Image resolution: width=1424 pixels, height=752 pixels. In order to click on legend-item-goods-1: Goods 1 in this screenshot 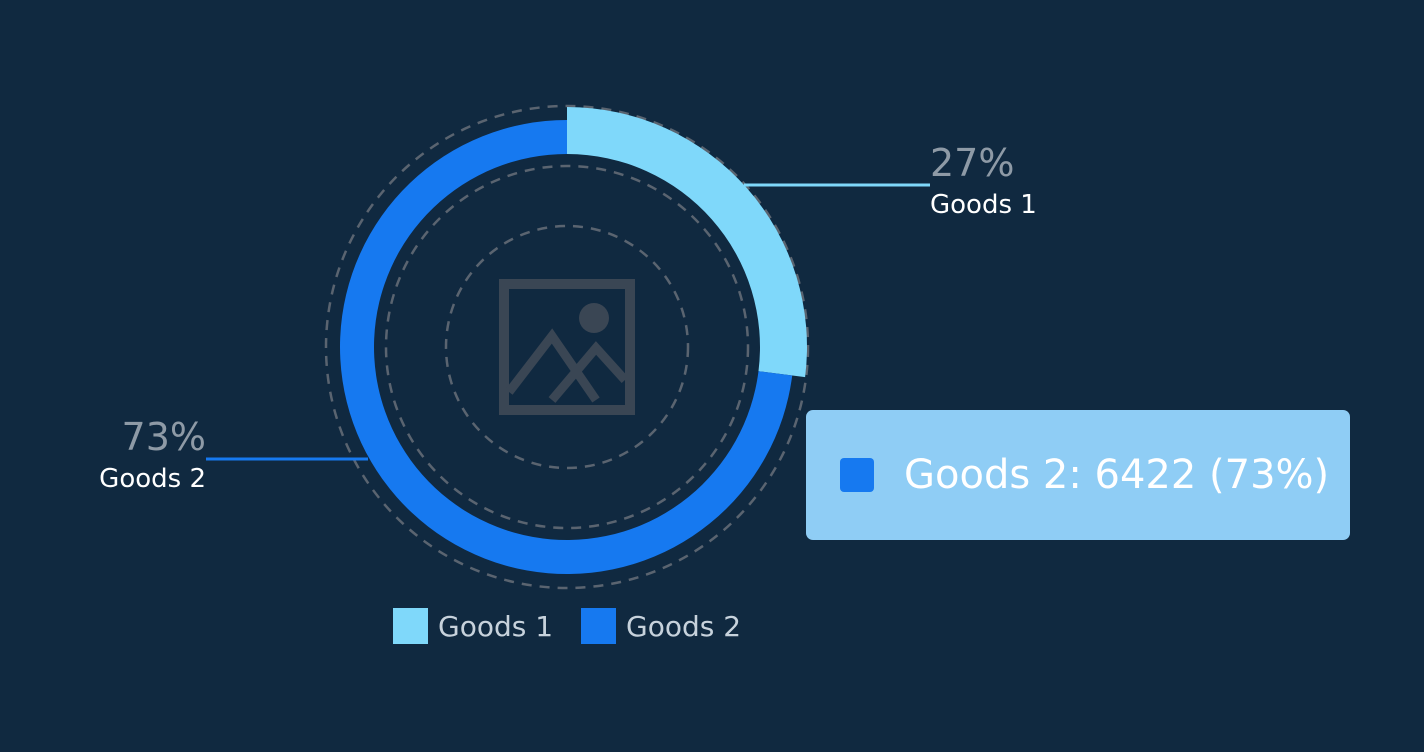, I will do `click(473, 626)`.